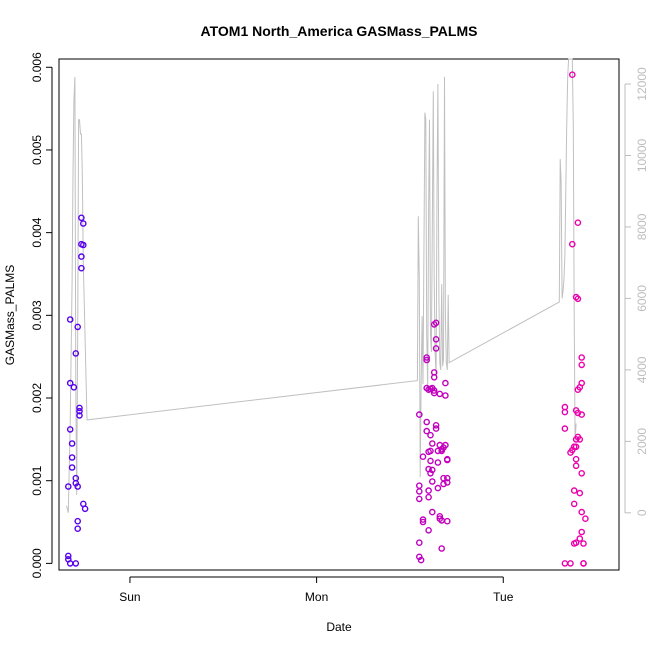  I want to click on y-tick-label: 0.002, so click(37, 398).